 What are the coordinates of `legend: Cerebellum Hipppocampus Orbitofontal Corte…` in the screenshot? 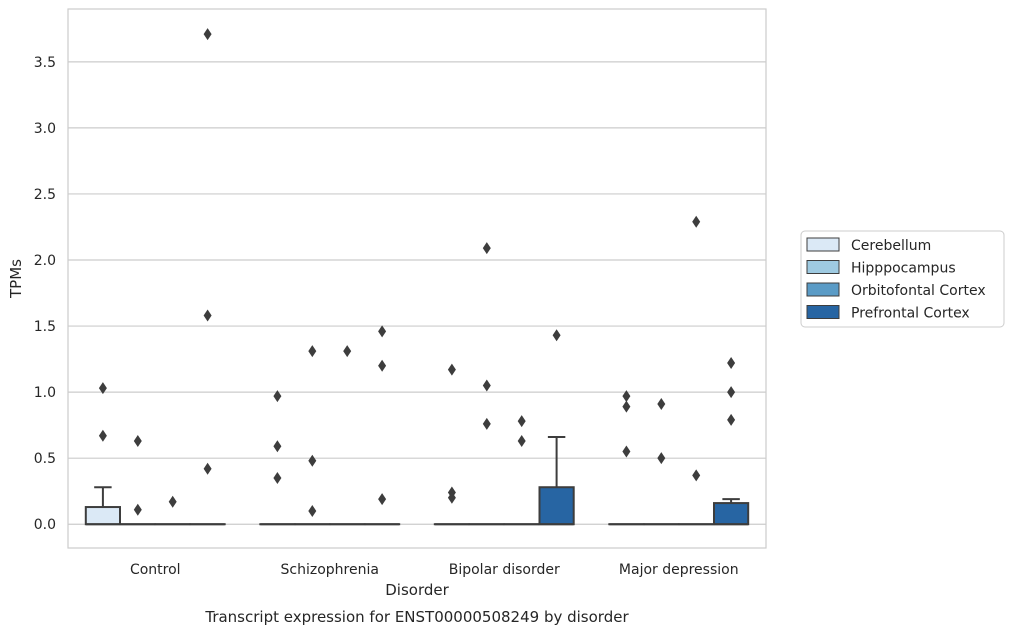 It's located at (902, 279).